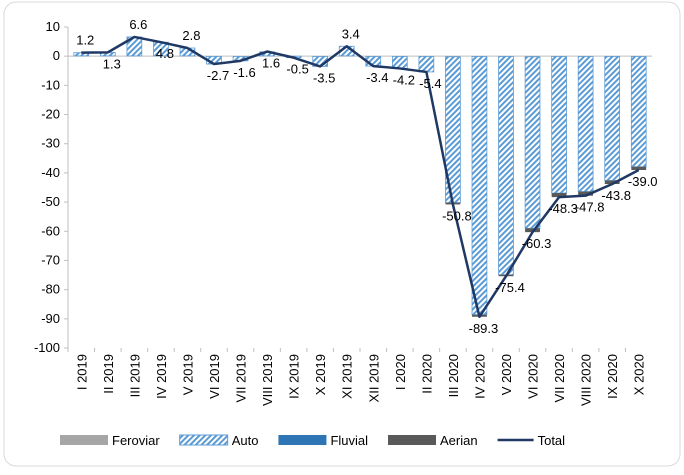 The height and width of the screenshot is (475, 684). Describe the element at coordinates (50, 230) in the screenshot. I see `y-tick-label: -60` at that location.